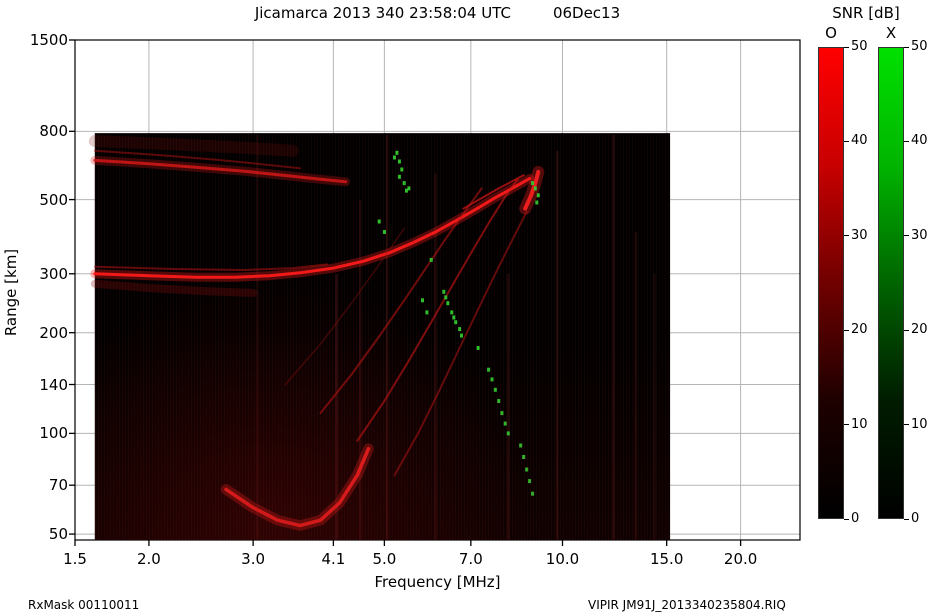 The width and height of the screenshot is (932, 614). What do you see at coordinates (831, 33) in the screenshot?
I see `o-mode-label: O` at bounding box center [831, 33].